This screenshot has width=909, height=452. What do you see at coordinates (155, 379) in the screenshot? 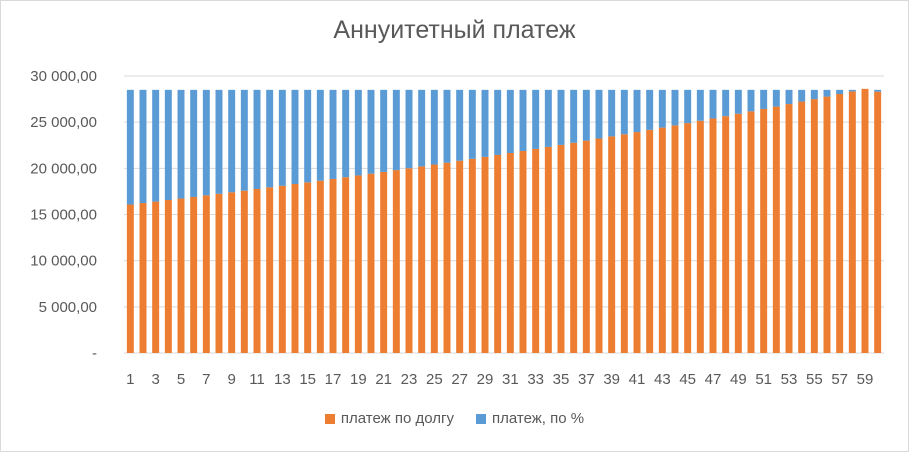
I see `x-tick-label: 3` at bounding box center [155, 379].